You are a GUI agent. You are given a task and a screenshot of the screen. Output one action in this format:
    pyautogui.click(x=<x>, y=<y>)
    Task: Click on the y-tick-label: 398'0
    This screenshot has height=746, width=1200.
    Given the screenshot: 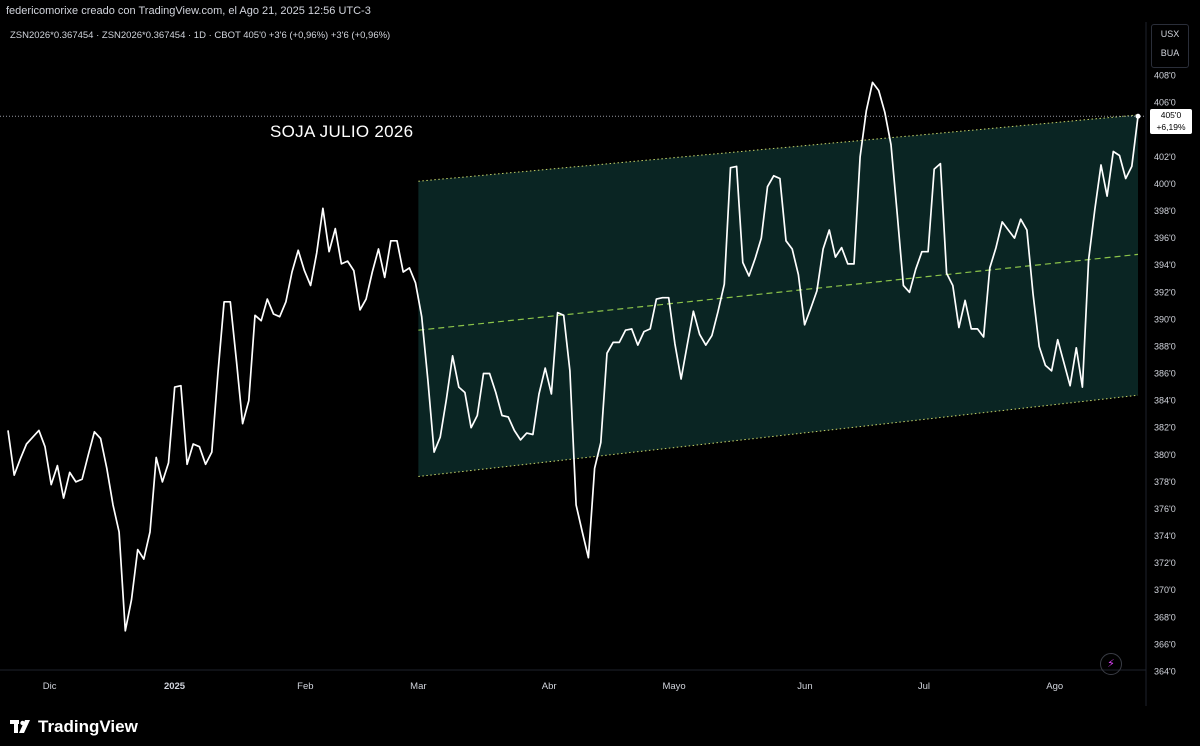 What is the action you would take?
    pyautogui.click(x=1165, y=211)
    